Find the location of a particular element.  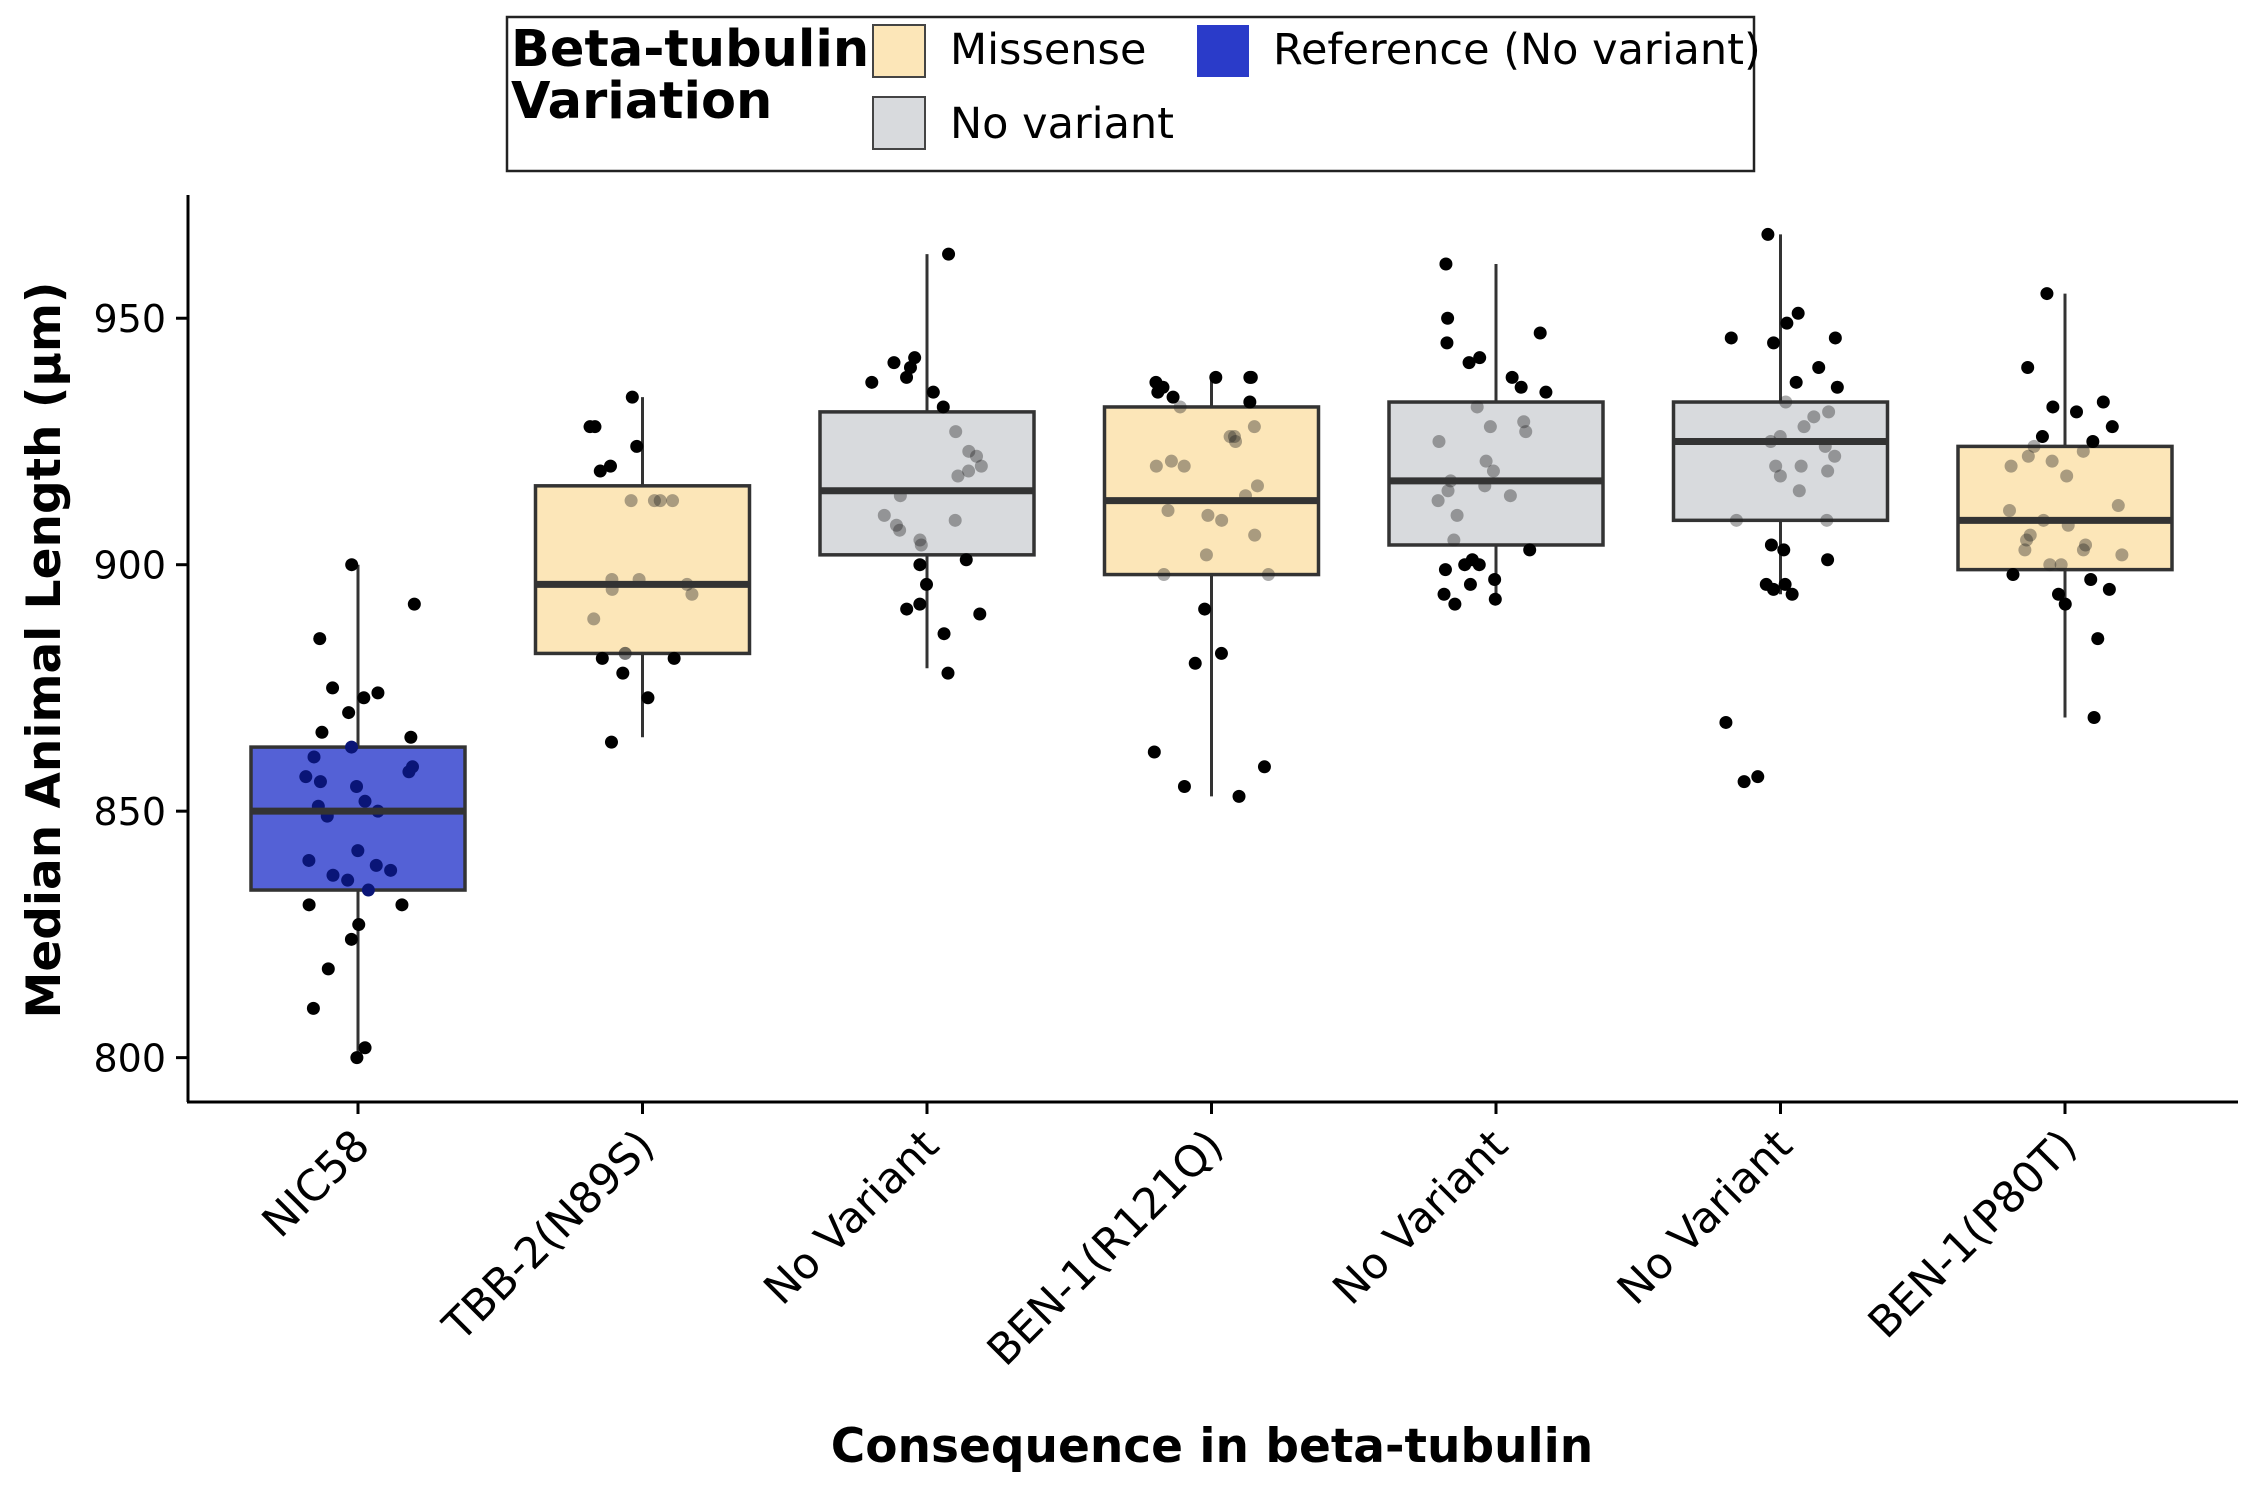

legend-swatch-reference is located at coordinates (1223, 51).